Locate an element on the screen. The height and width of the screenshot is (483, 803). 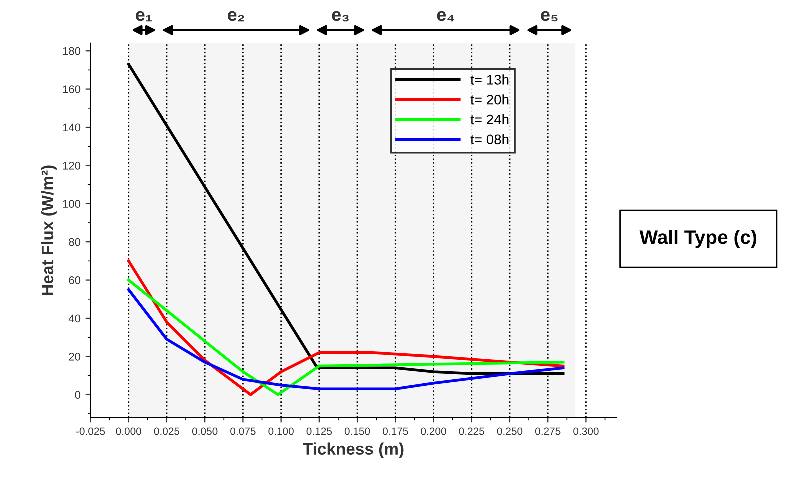
x-tick-label: 0.250 is located at coordinates (510, 432).